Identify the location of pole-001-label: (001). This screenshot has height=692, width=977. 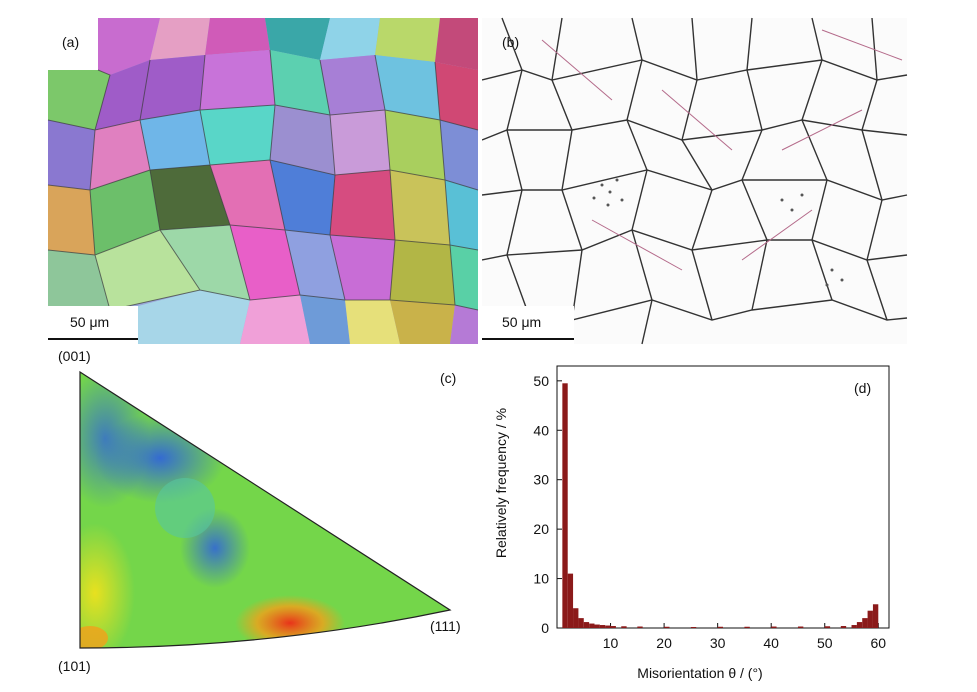
(74, 356).